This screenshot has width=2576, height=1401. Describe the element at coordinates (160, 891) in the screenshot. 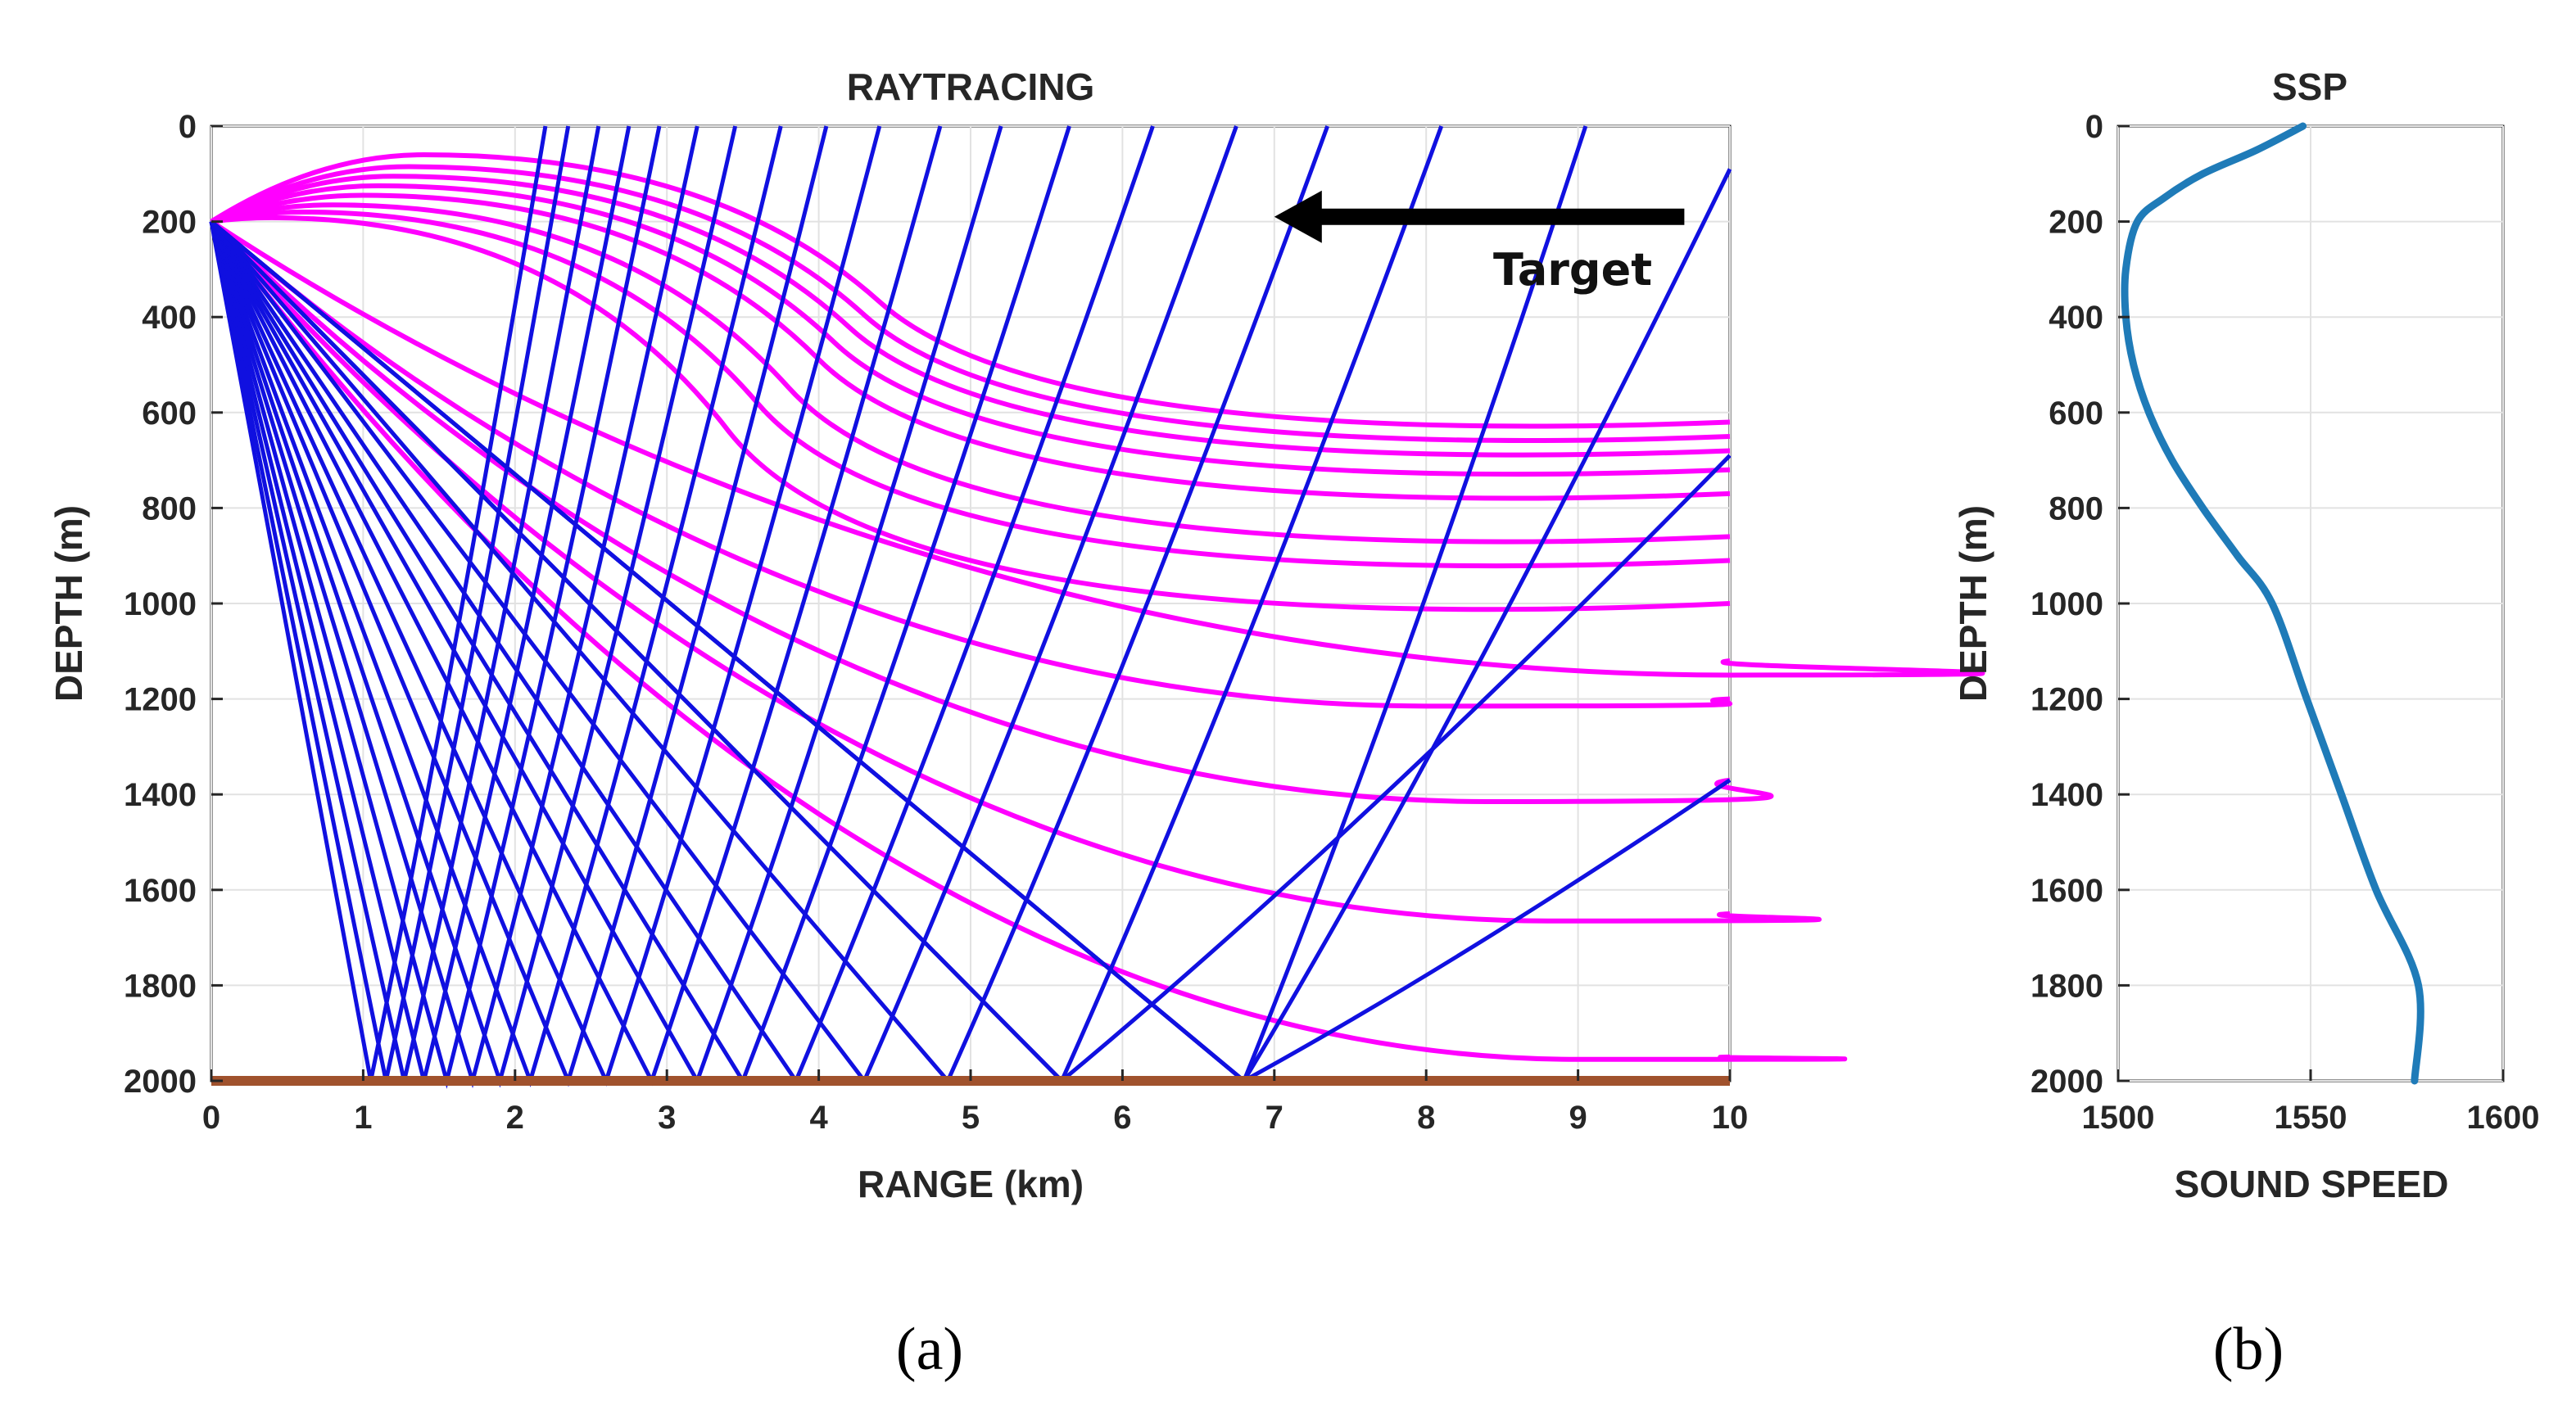

I see `raytracing-ytick-label: 1600` at that location.